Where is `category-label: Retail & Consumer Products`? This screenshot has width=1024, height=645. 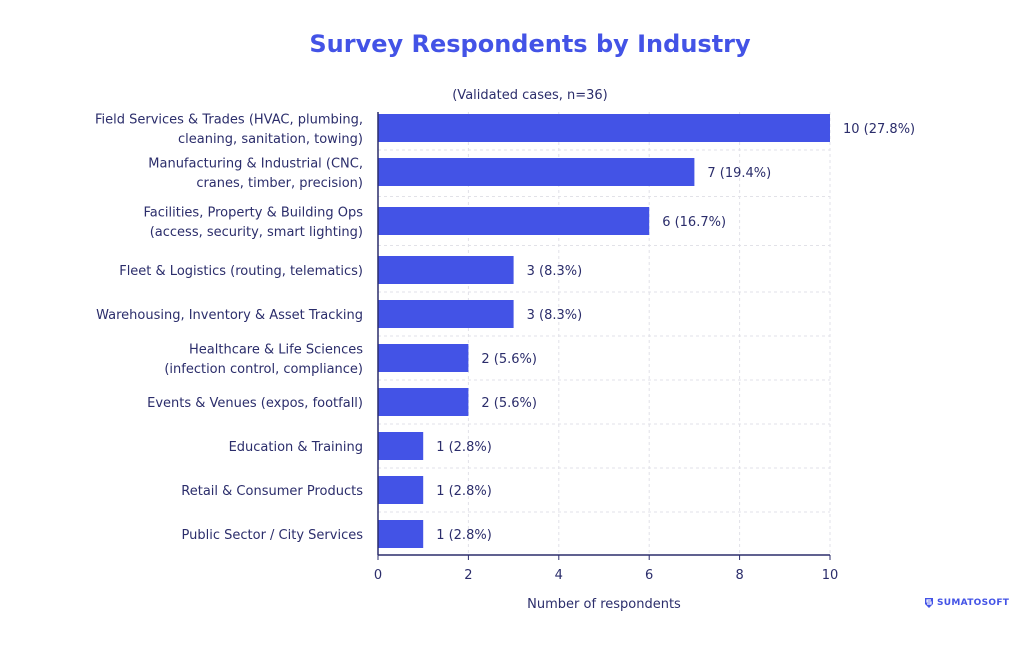 category-label: Retail & Consumer Products is located at coordinates (272, 491).